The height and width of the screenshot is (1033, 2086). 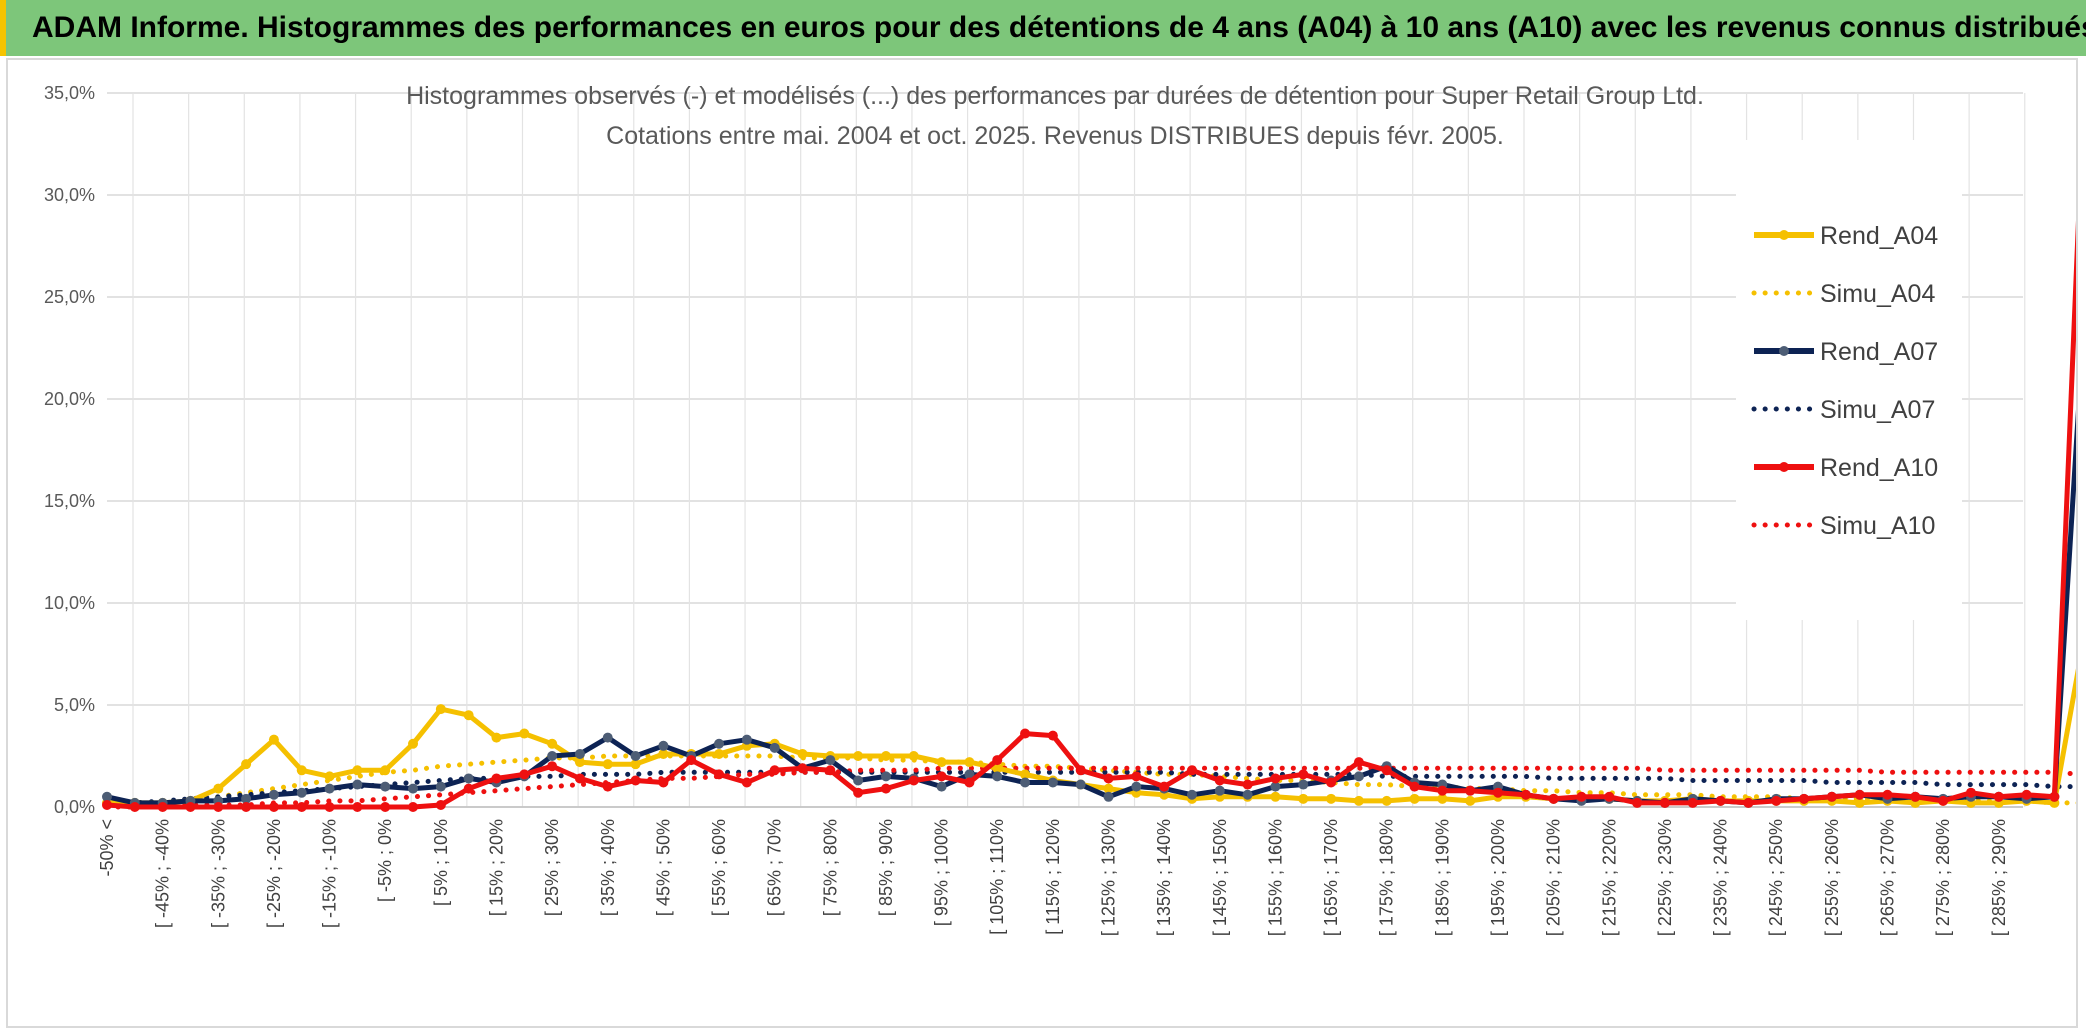 What do you see at coordinates (1053, 877) in the screenshot?
I see `x-tick-label: [ 115% ; 120%` at bounding box center [1053, 877].